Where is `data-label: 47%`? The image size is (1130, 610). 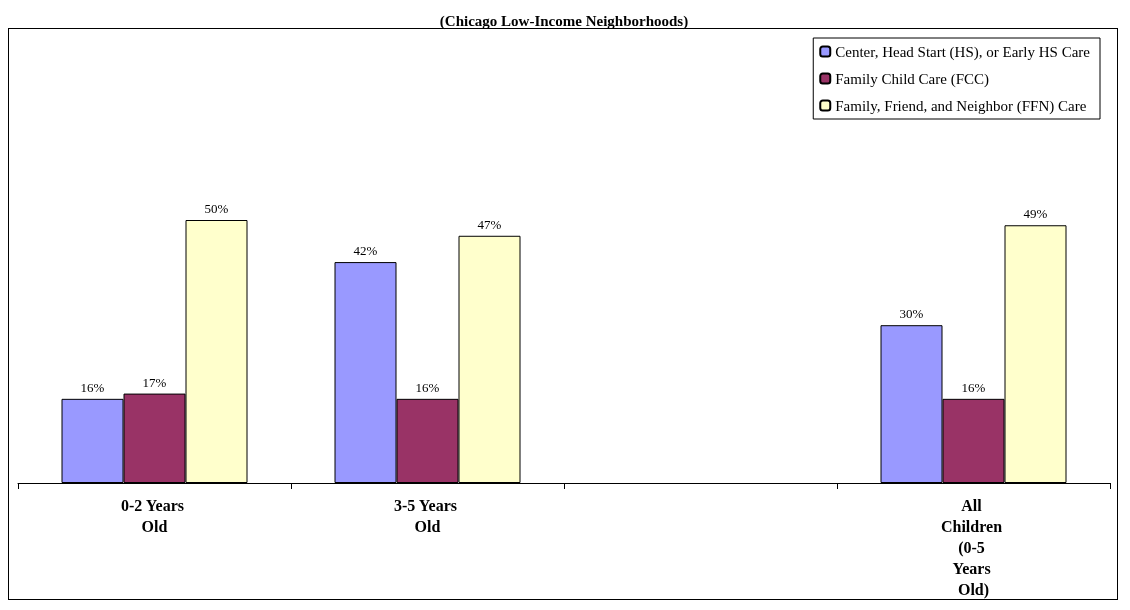
data-label: 47% is located at coordinates (489, 224).